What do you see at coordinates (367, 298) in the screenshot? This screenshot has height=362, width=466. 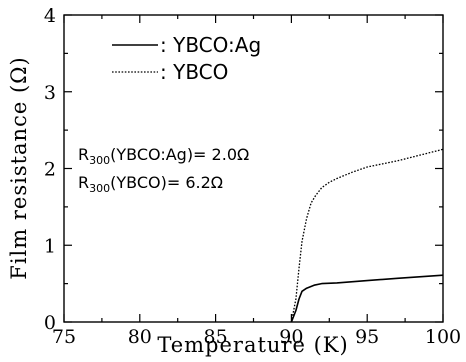 I see `series-line-ybco-ag` at bounding box center [367, 298].